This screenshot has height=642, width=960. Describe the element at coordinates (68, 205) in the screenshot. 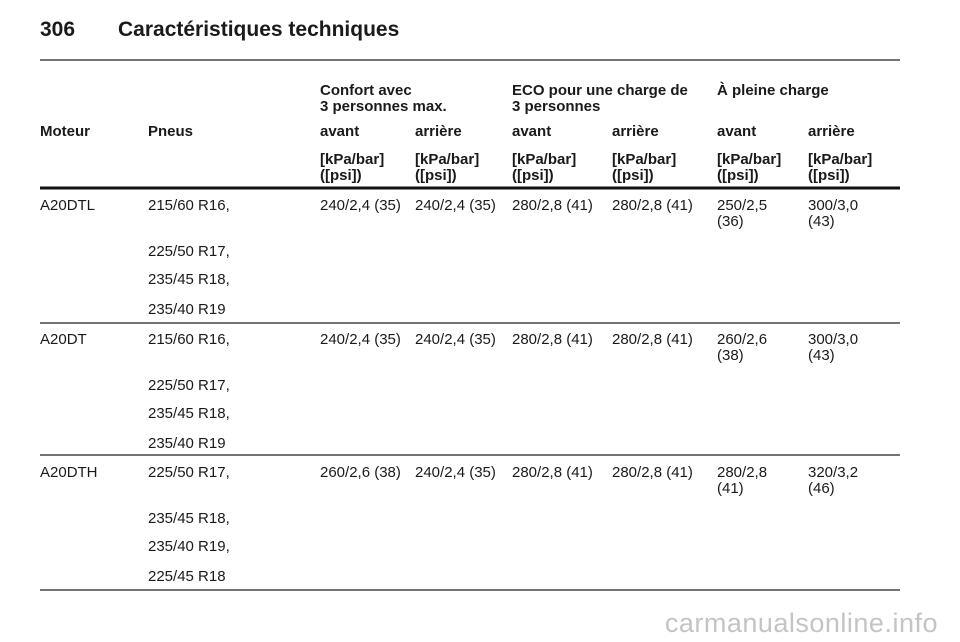

I see `engine: A20DTL` at that location.